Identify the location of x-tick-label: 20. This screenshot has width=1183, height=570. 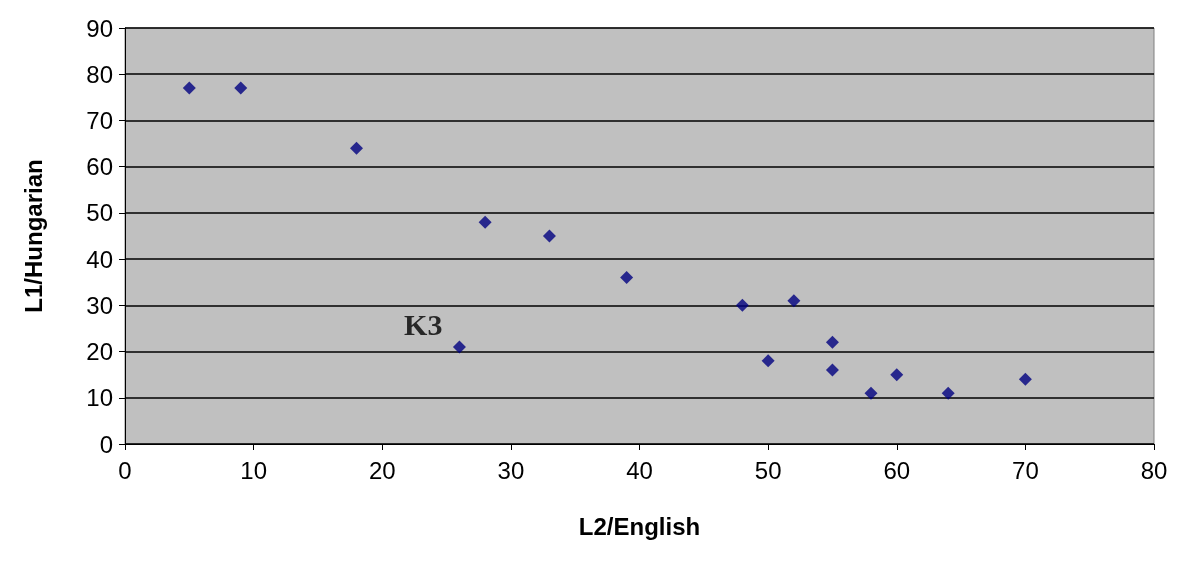
(382, 470).